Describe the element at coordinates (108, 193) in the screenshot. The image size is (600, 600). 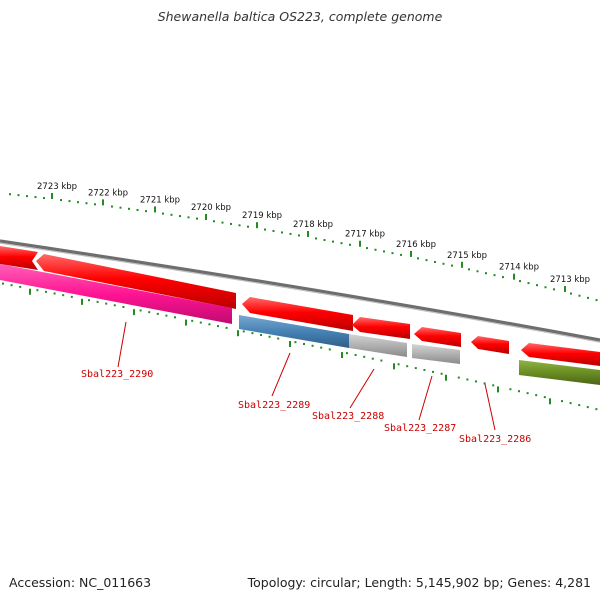
I see `kbp-label: 2722 kbp` at that location.